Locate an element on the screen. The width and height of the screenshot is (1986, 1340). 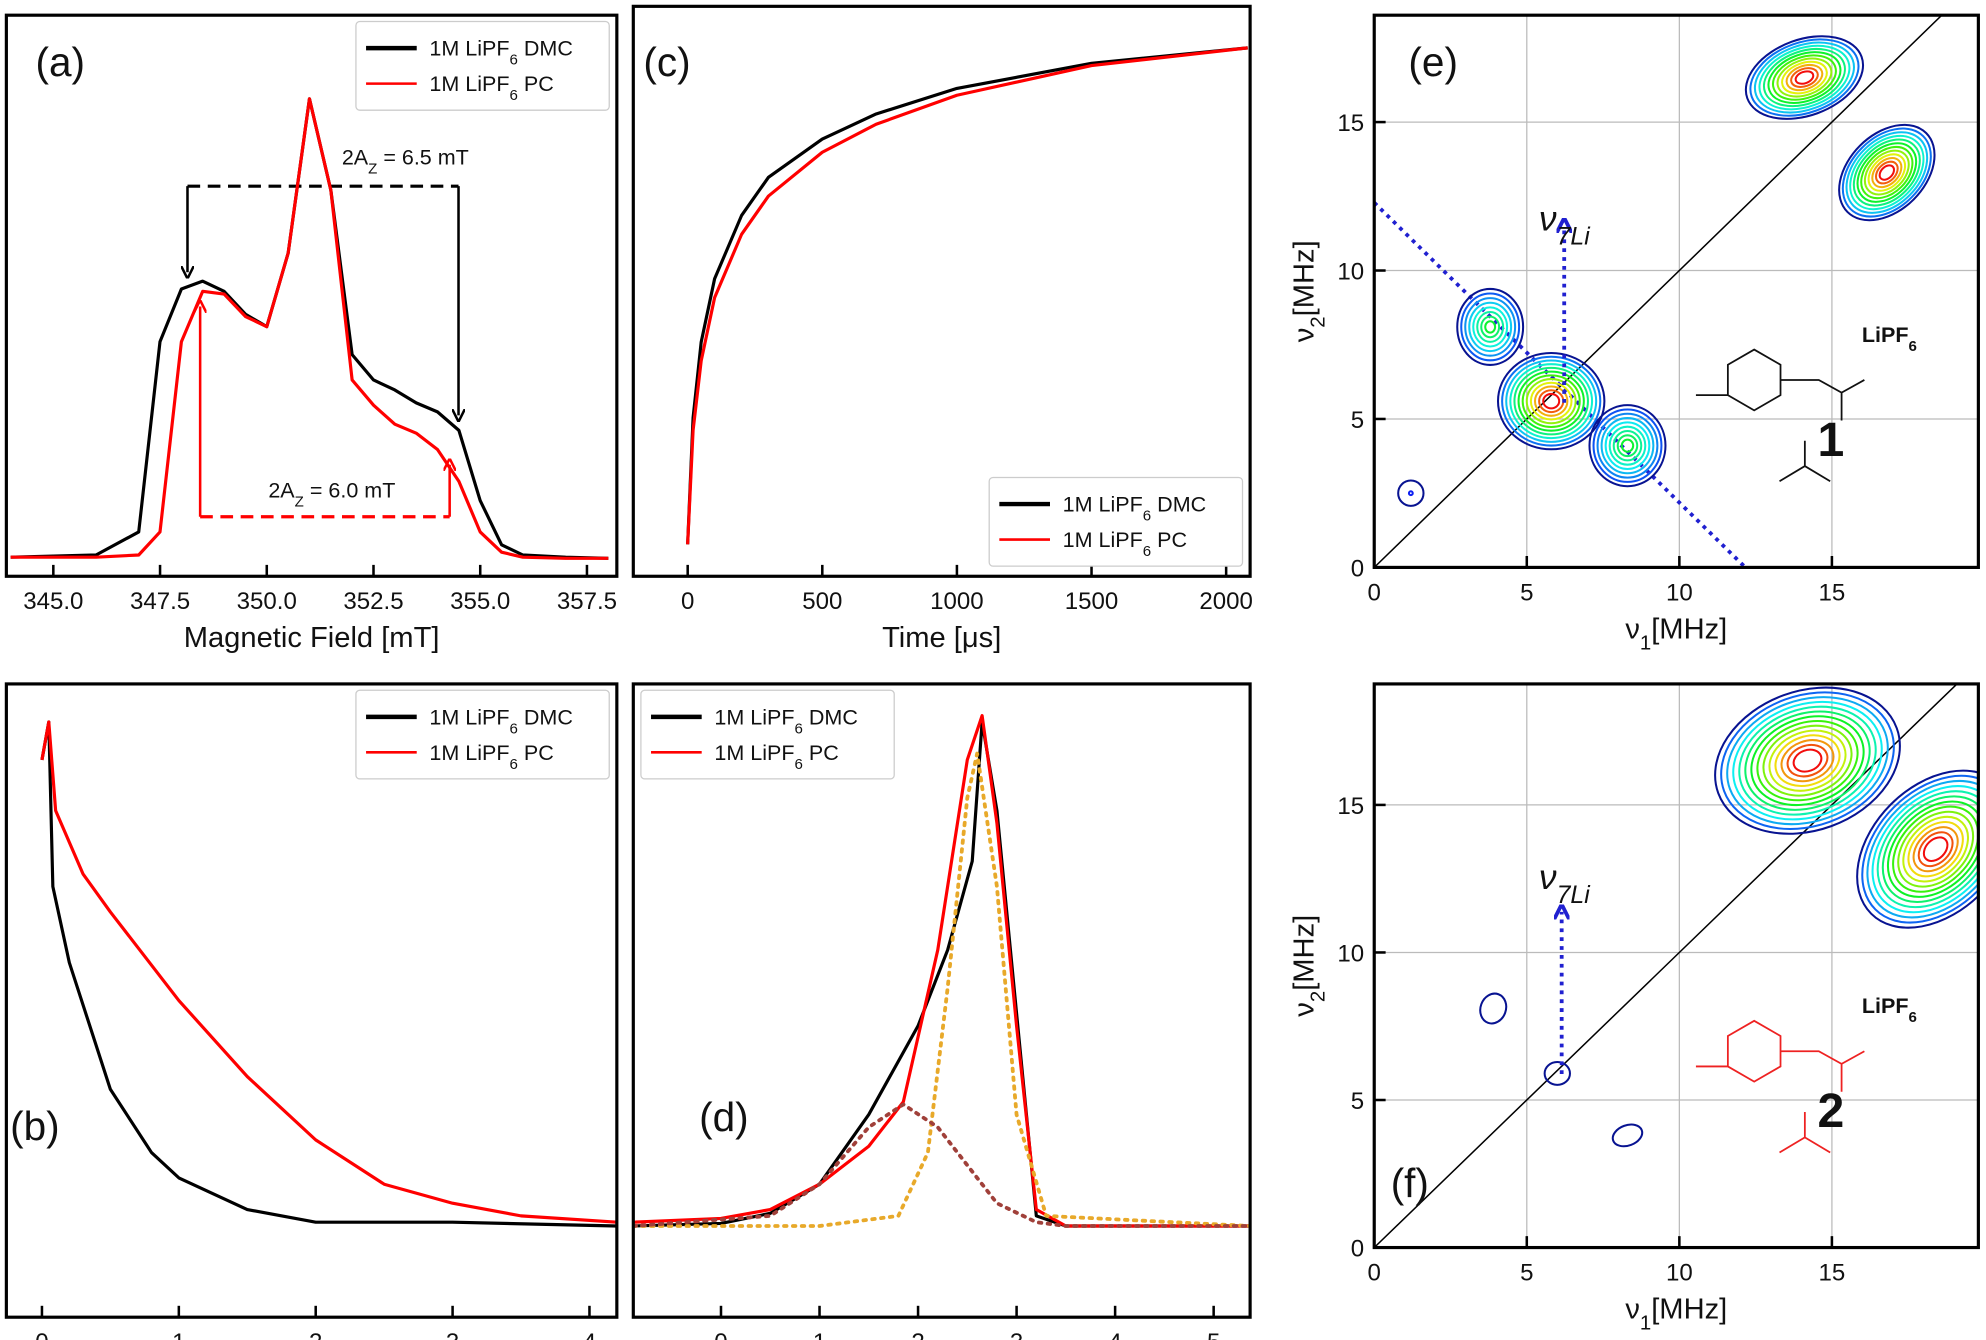
annotation: ν7Li is located at coordinates (1565, 883).